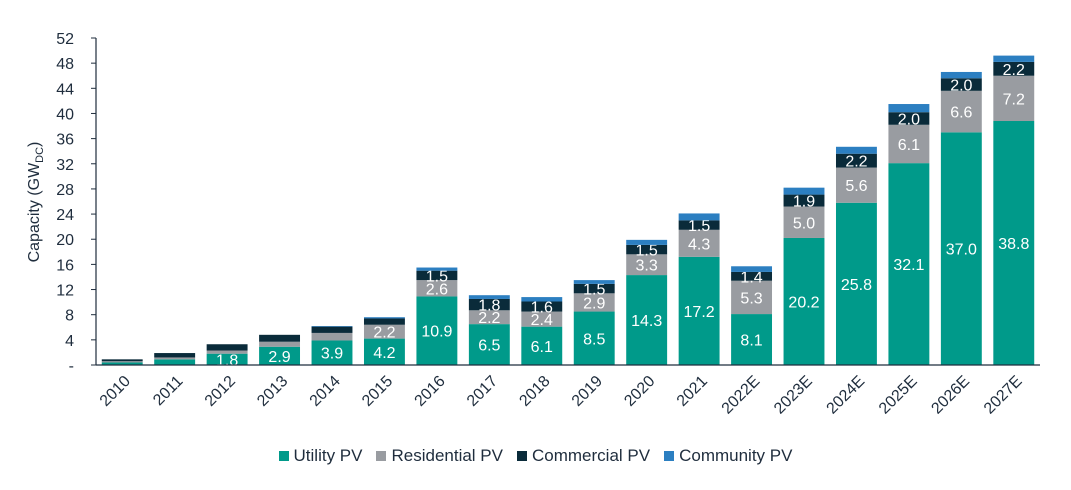 This screenshot has width=1071, height=490. What do you see at coordinates (1003, 395) in the screenshot?
I see `x-tick-label: 2027E` at bounding box center [1003, 395].